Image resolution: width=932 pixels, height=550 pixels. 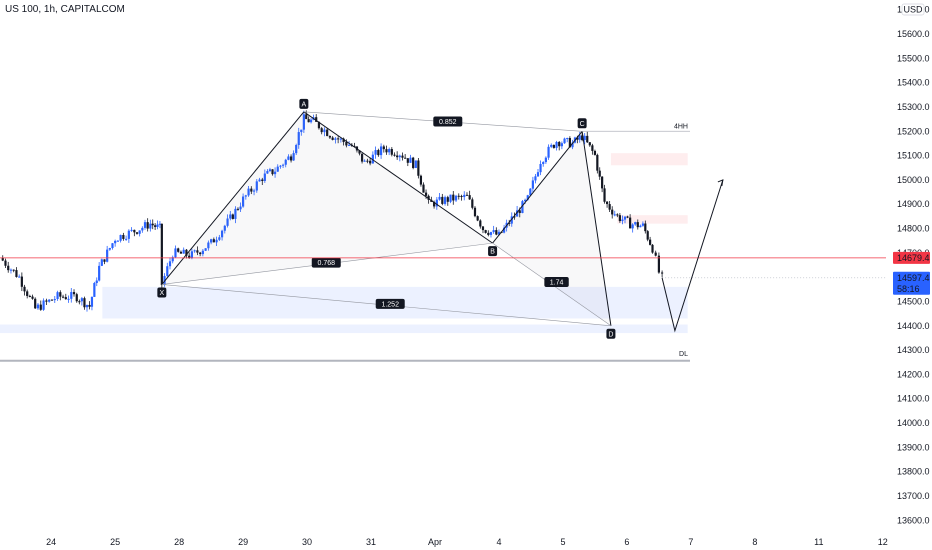 What do you see at coordinates (883, 542) in the screenshot?
I see `time-tick-label: 12` at bounding box center [883, 542].